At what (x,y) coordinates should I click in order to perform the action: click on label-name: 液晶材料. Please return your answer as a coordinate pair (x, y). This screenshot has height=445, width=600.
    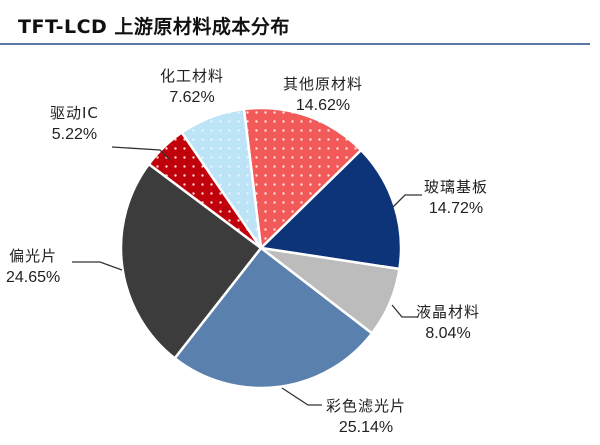
    Looking at the image, I should click on (448, 312).